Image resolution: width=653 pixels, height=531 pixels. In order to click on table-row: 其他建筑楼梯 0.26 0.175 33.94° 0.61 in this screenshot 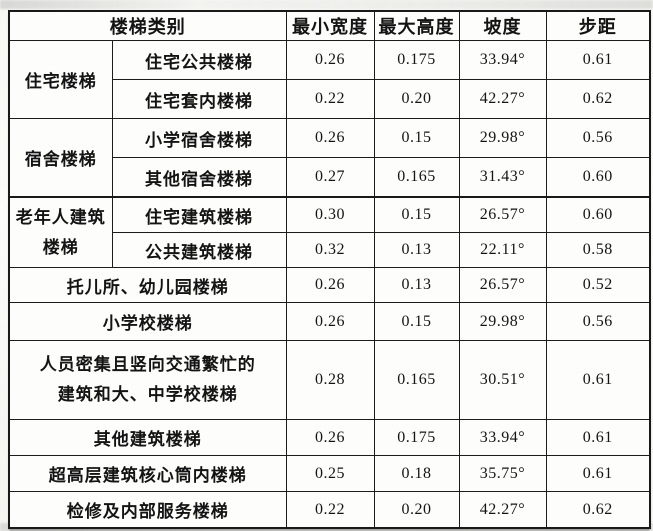, I will do `click(329, 437)`.